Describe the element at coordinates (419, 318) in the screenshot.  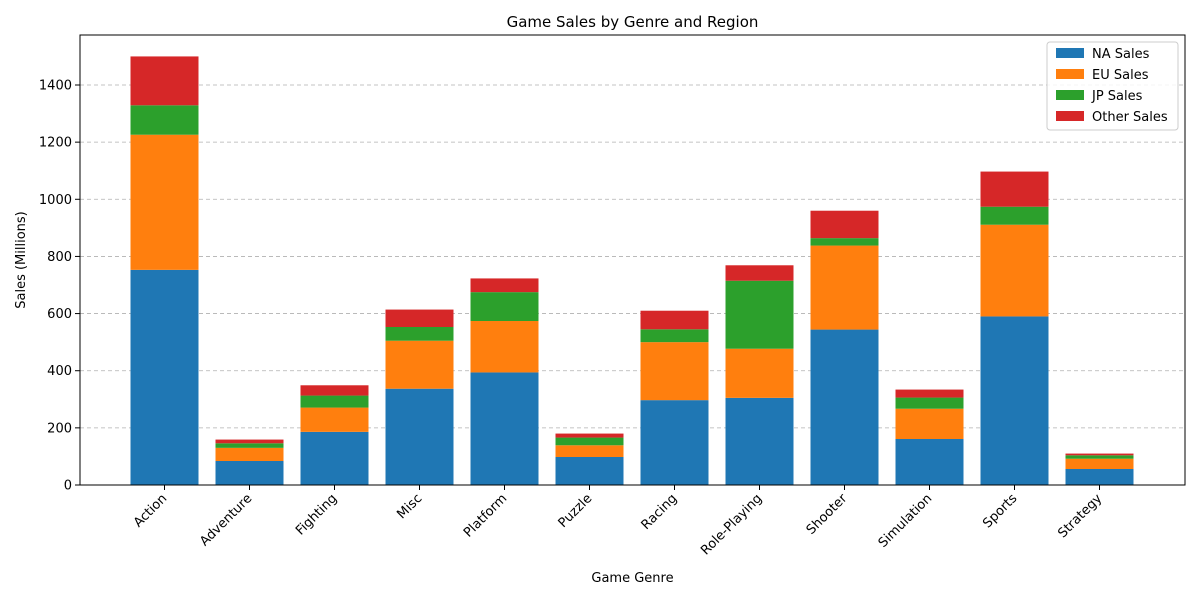
I see `bar-other-sales-misc` at that location.